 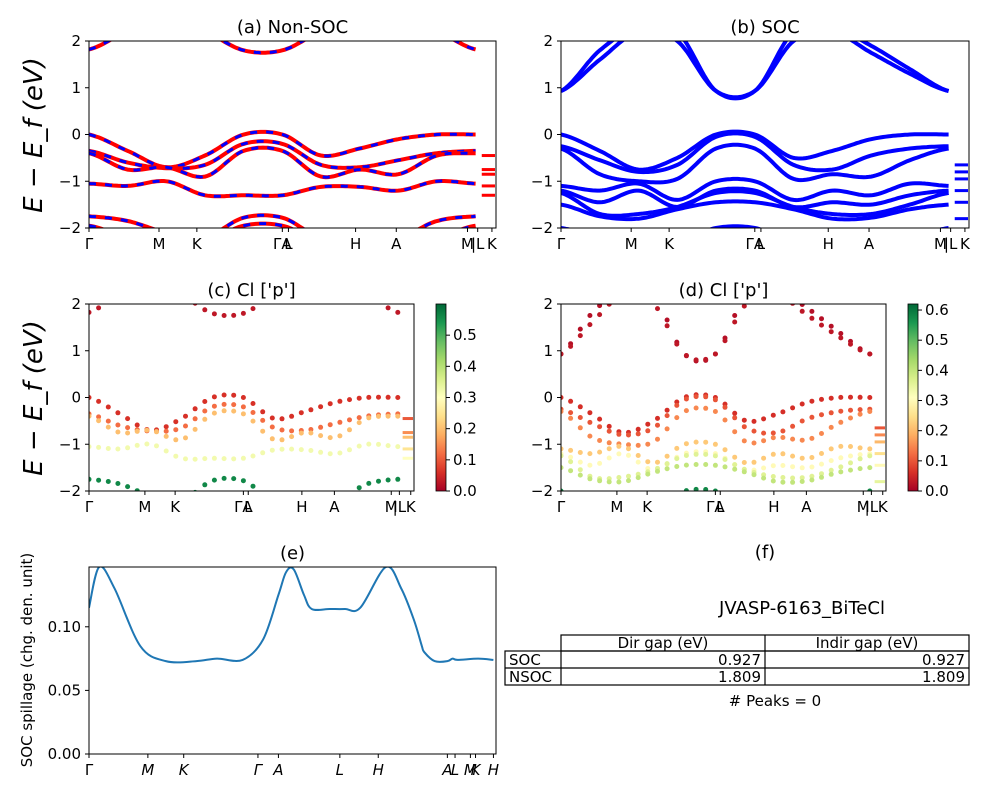 I want to click on table-grid, so click(x=737, y=660).